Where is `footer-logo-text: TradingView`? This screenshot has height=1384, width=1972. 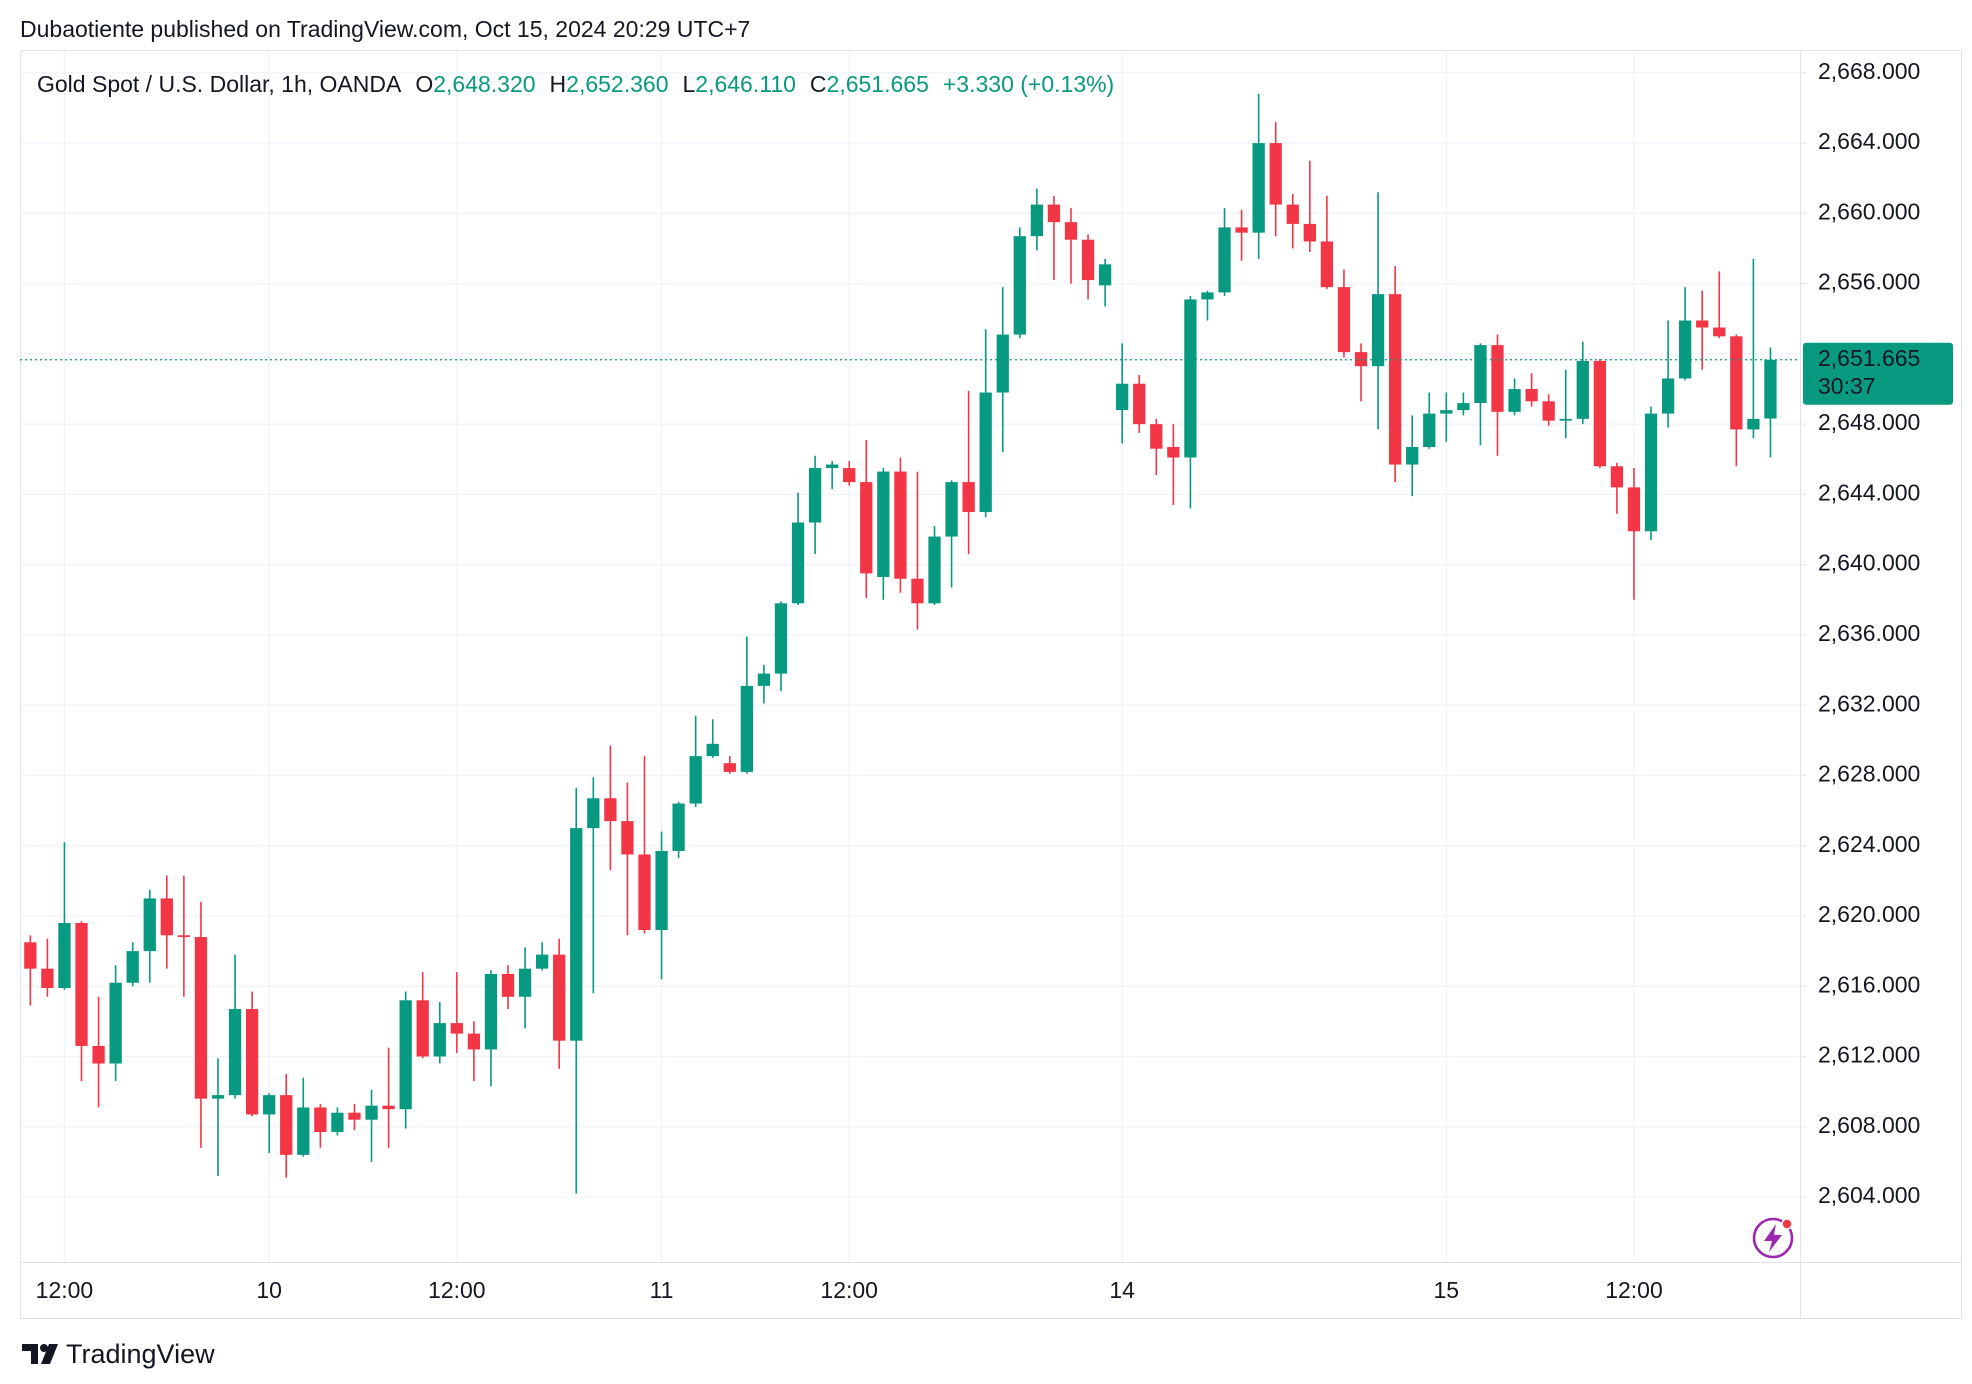
footer-logo-text: TradingView is located at coordinates (140, 1354).